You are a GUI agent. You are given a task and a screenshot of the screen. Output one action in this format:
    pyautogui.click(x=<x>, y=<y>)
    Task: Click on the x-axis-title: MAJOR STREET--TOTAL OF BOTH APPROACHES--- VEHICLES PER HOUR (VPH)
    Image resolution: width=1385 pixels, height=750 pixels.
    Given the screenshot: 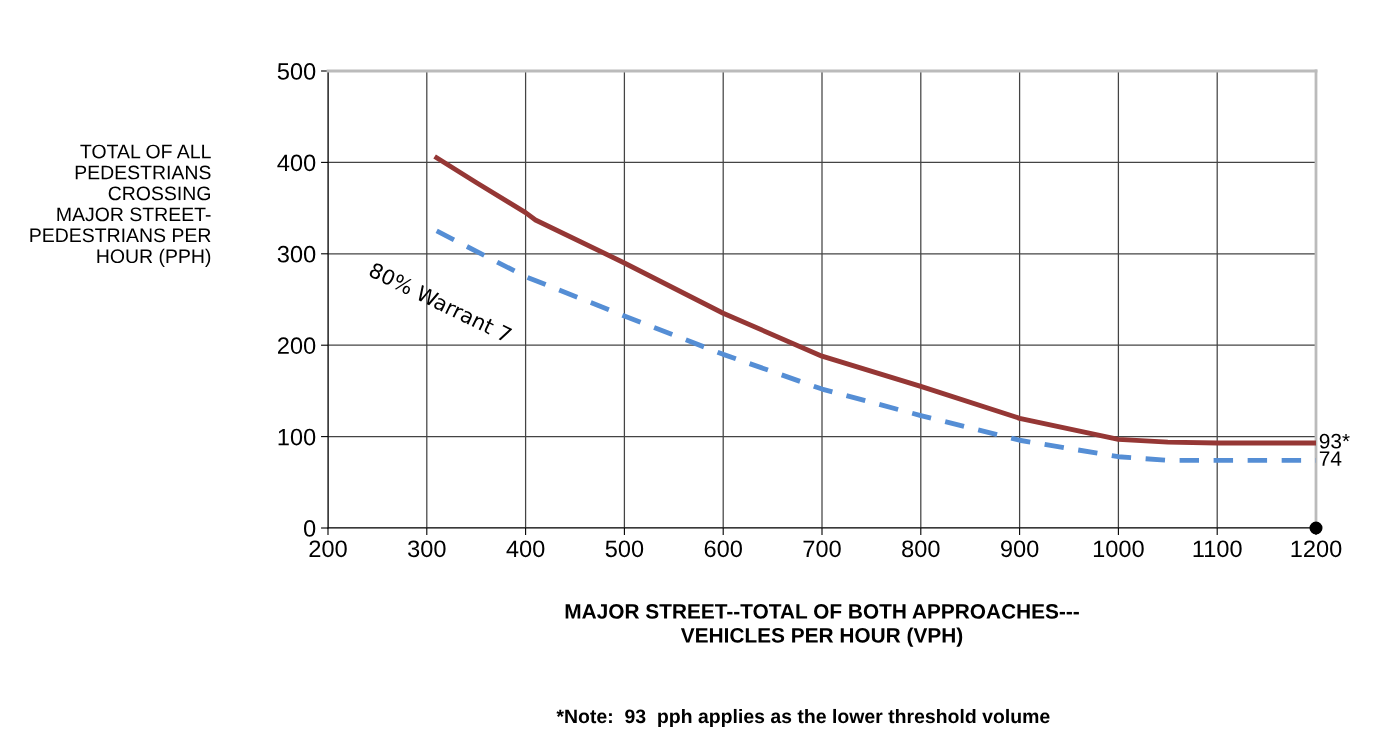 What is the action you would take?
    pyautogui.click(x=822, y=625)
    